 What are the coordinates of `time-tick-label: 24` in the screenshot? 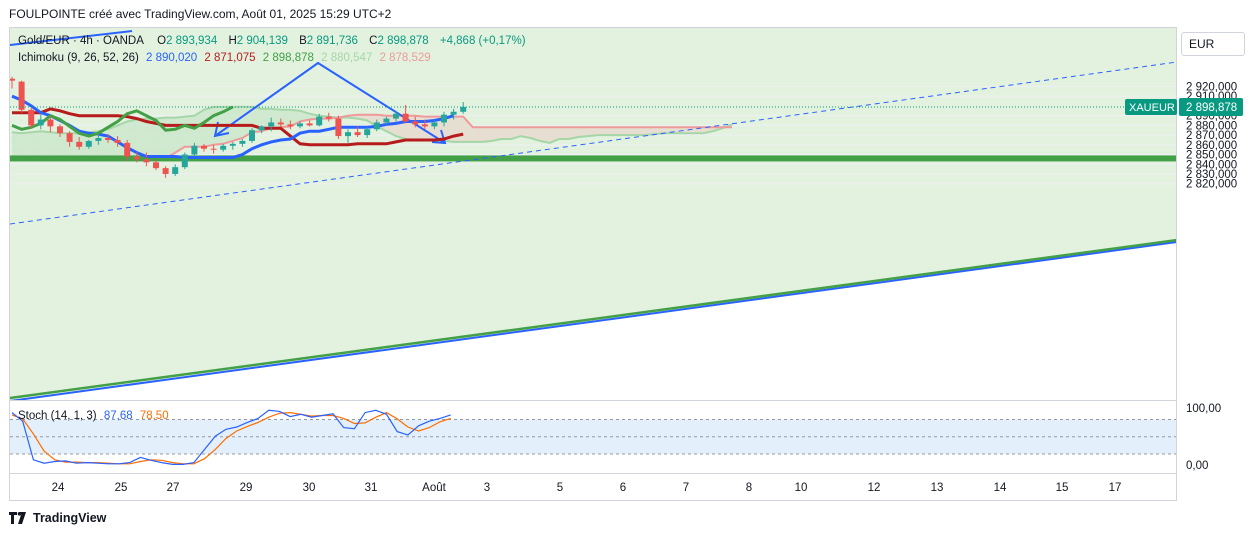 It's located at (58, 488).